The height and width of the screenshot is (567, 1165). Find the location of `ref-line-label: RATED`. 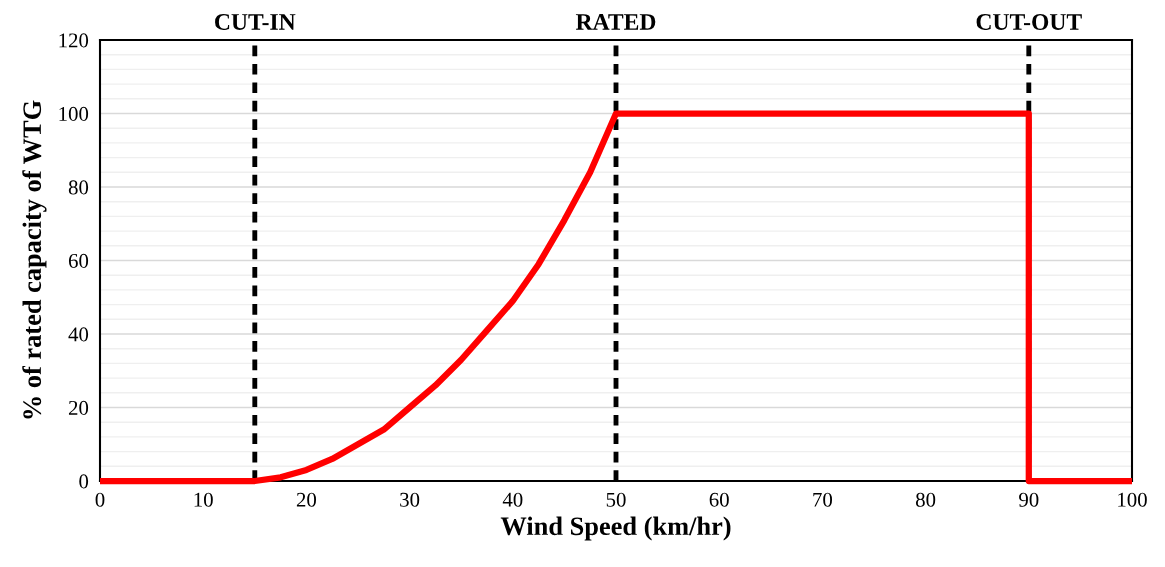

ref-line-label: RATED is located at coordinates (615, 22).